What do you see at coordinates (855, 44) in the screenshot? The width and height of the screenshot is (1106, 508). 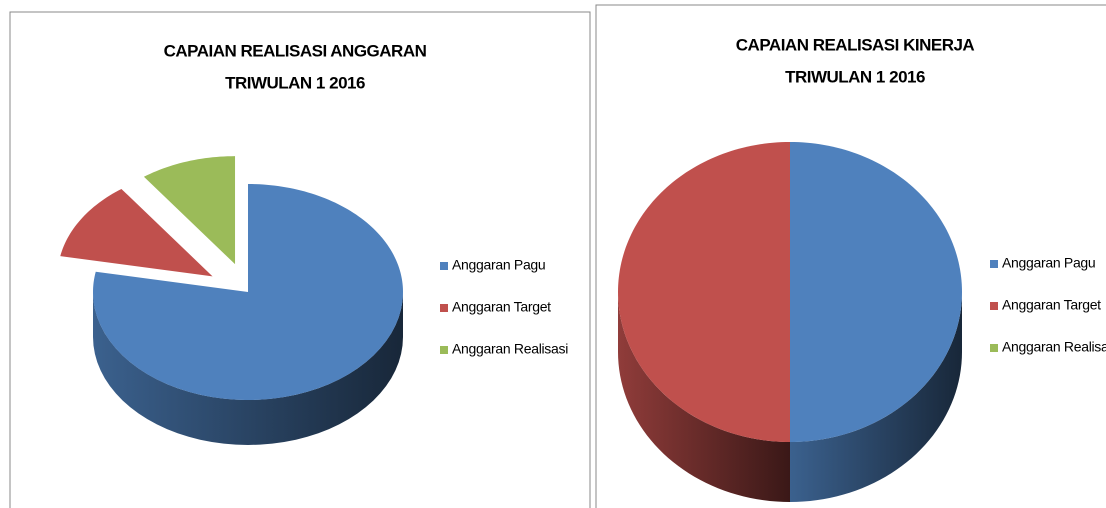 I see `chart-title: CAPAIAN REALISASI KINERJA` at bounding box center [855, 44].